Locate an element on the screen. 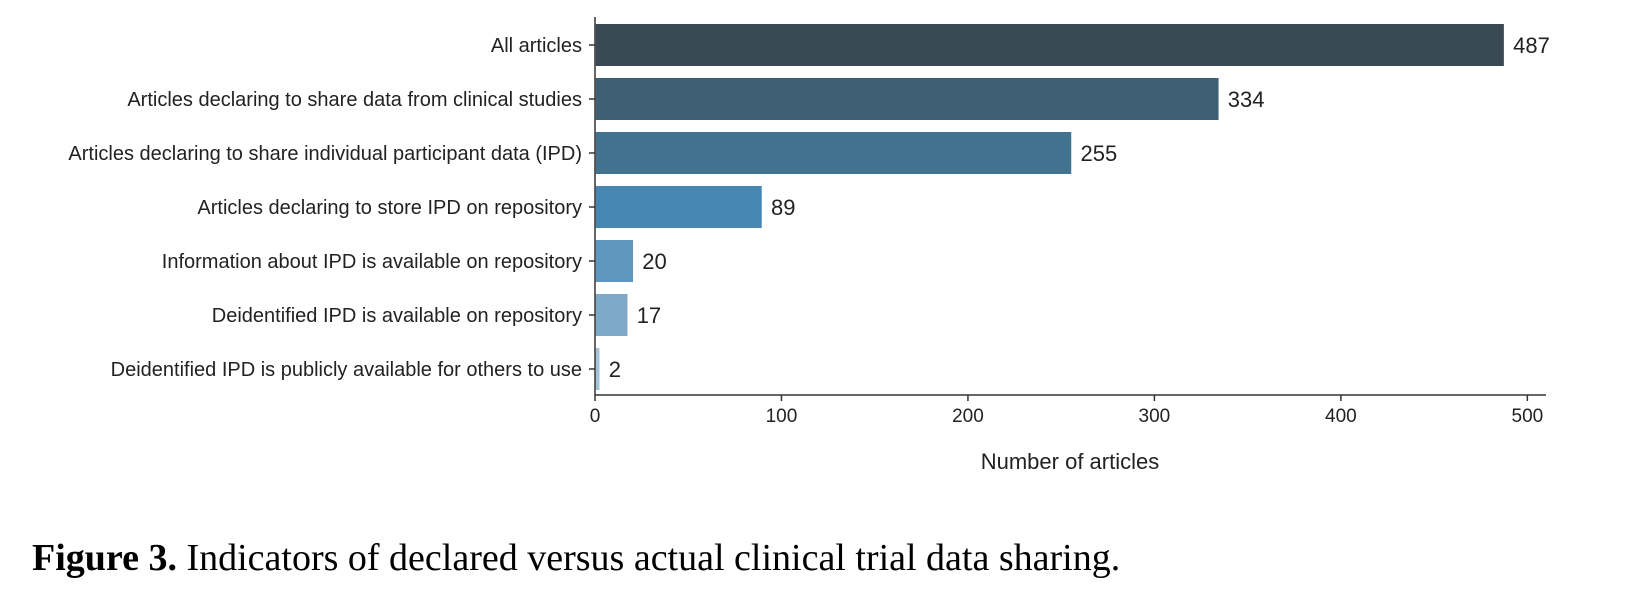 Image resolution: width=1638 pixels, height=602 pixels. x-tick-label: 0 is located at coordinates (595, 416).